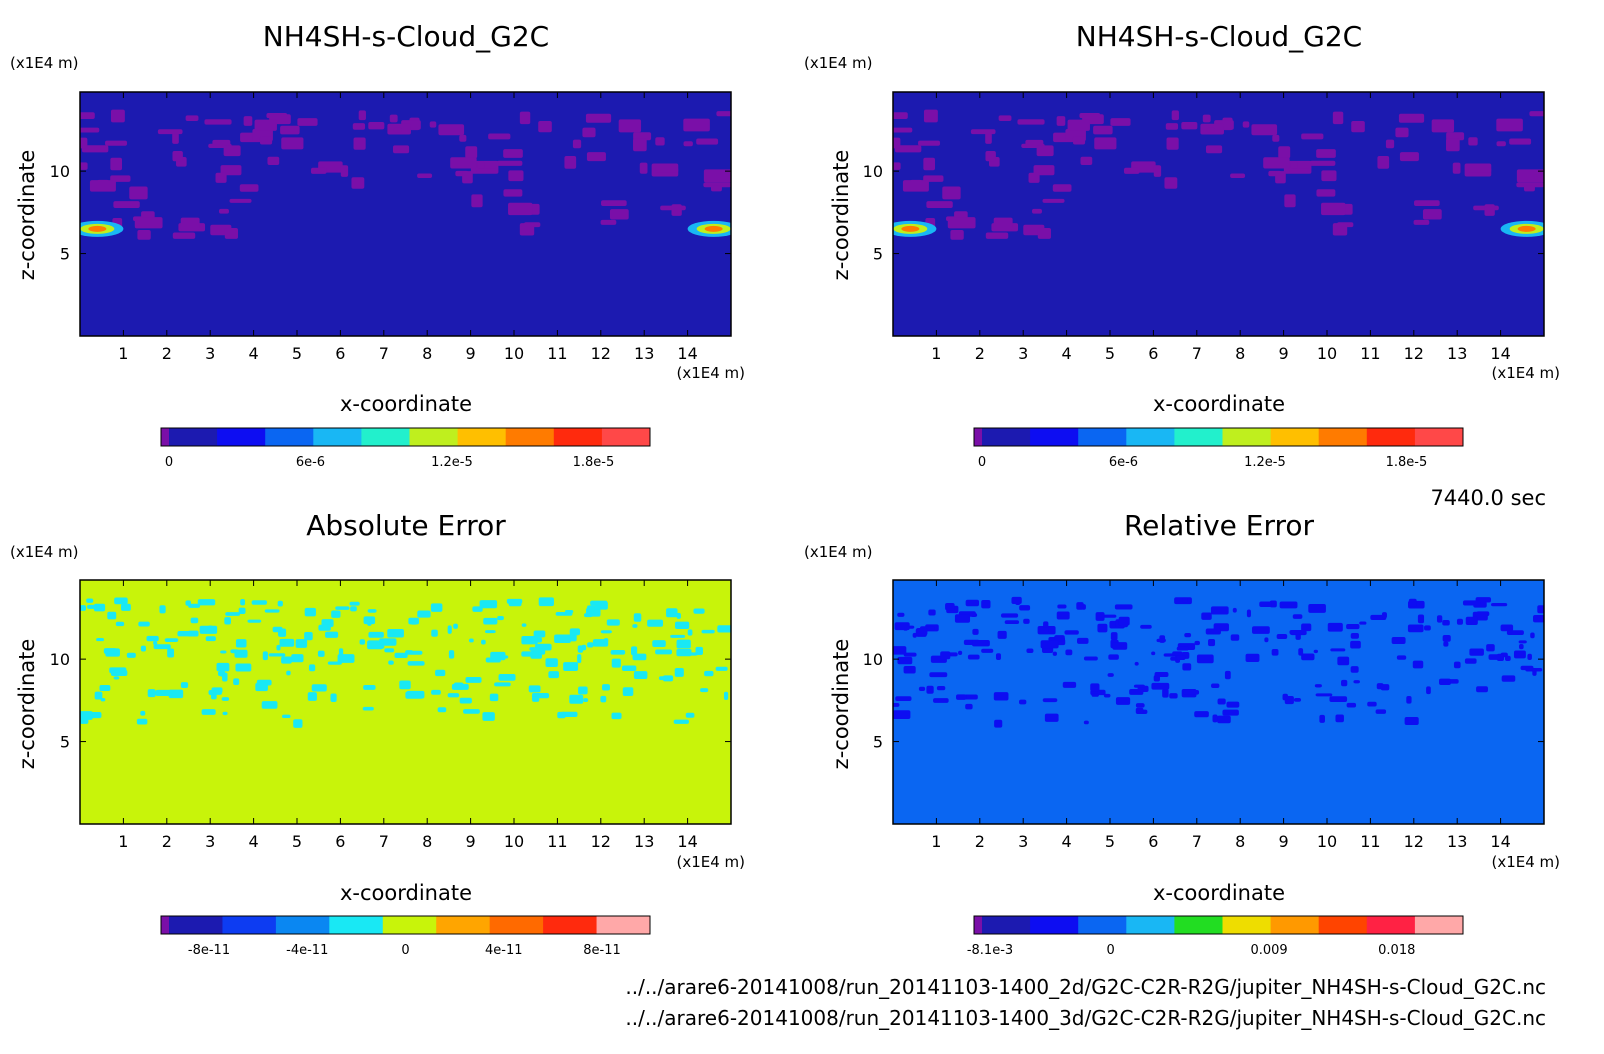 This screenshot has height=1054, width=1604. I want to click on x-tick-label: 9, so click(471, 353).